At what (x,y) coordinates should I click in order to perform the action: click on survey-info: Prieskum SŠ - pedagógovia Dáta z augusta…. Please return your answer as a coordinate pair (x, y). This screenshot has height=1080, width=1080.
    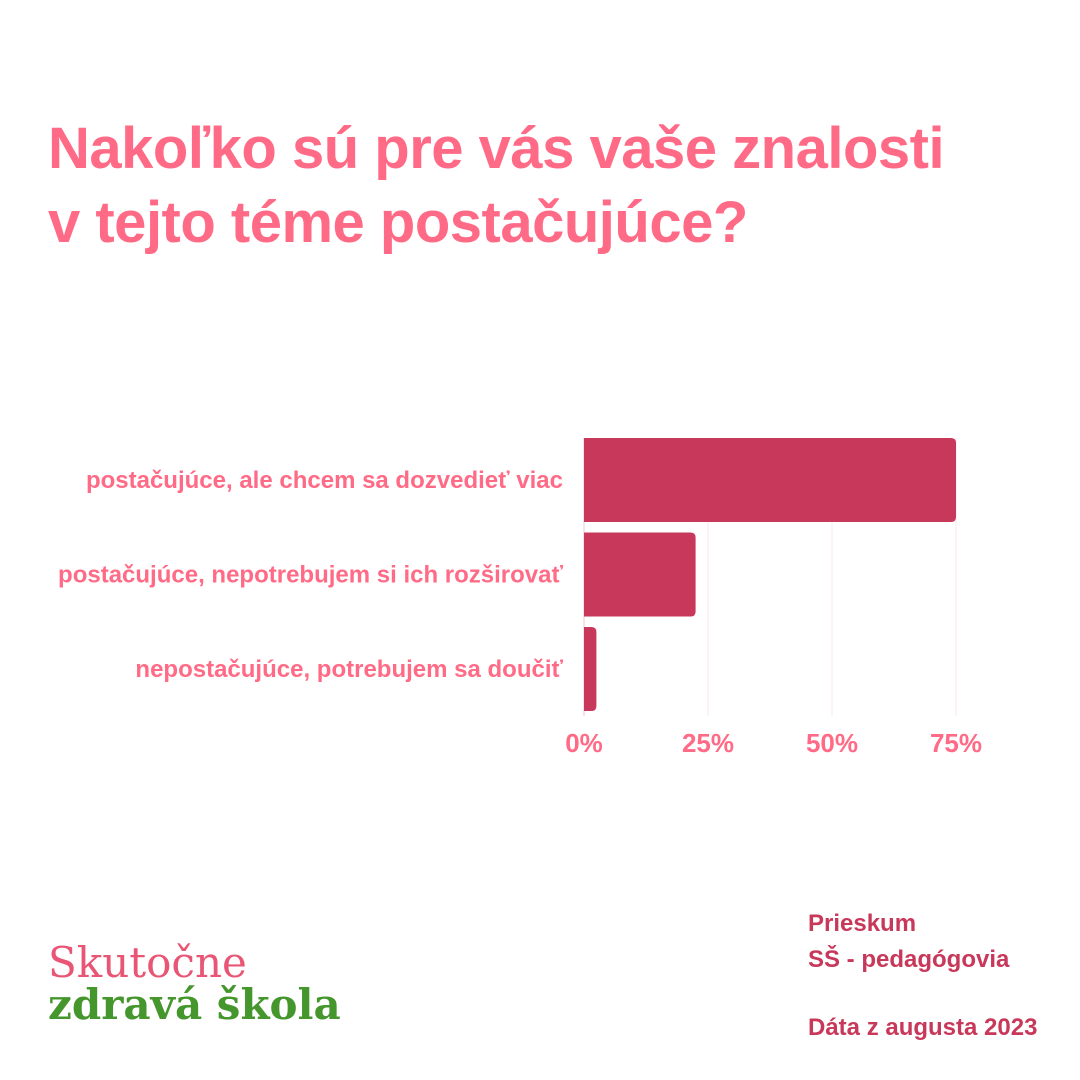
    Looking at the image, I should click on (940, 976).